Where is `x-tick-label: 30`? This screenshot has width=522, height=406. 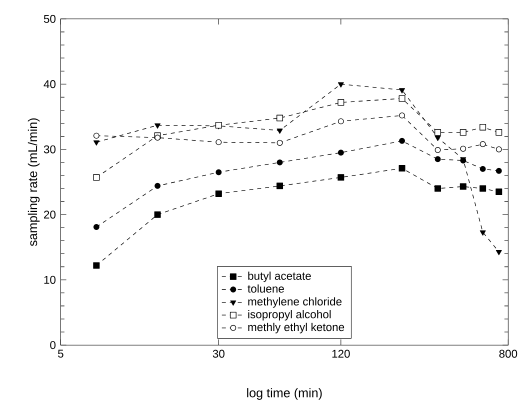 x-tick-label: 30 is located at coordinates (218, 354).